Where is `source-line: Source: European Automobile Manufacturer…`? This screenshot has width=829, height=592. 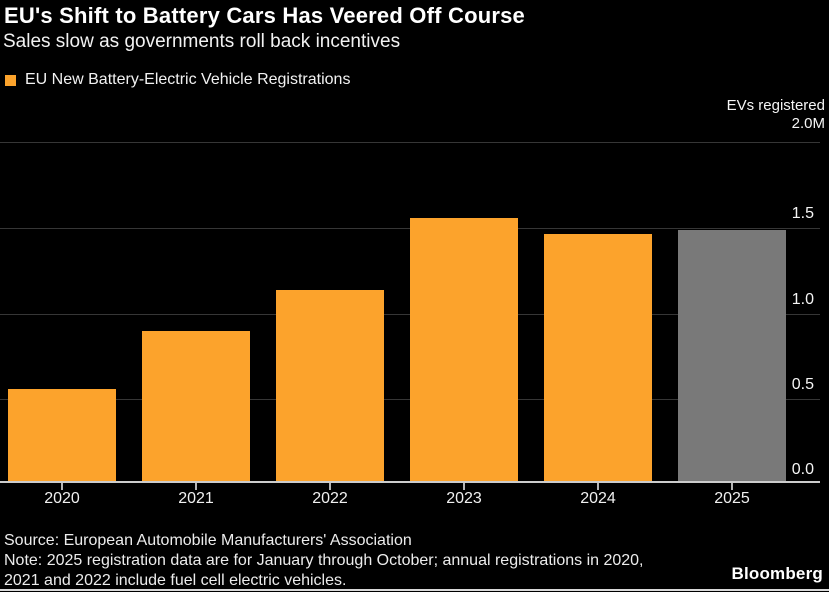
source-line: Source: European Automobile Manufacturer… is located at coordinates (208, 540).